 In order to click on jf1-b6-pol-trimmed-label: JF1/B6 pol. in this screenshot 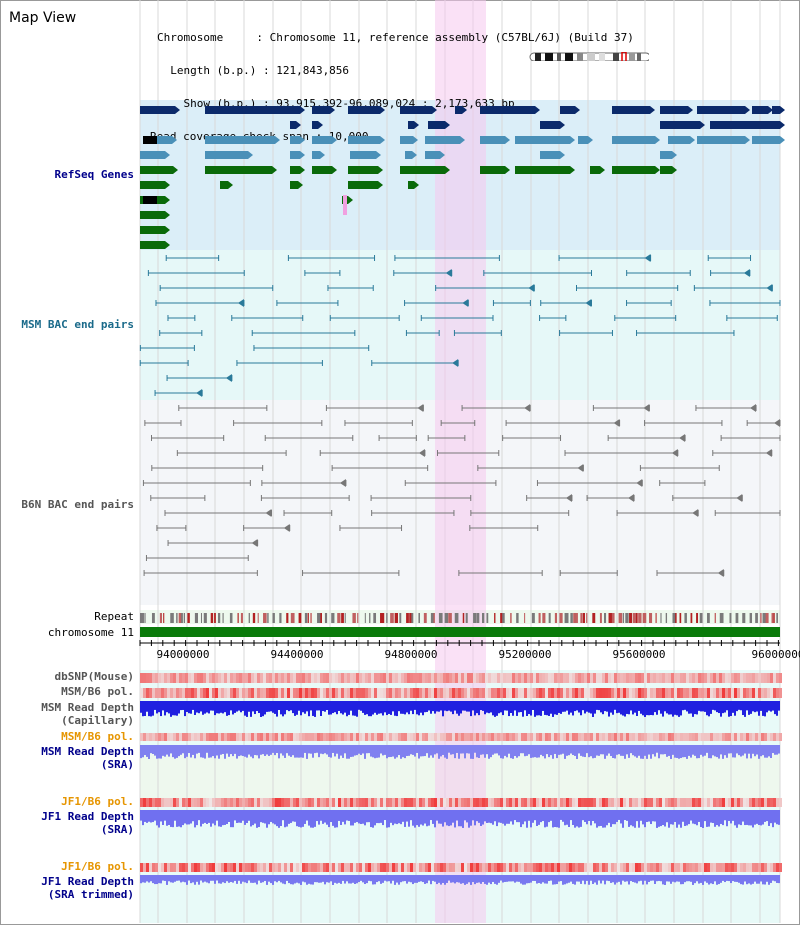, I will do `click(97, 866)`.